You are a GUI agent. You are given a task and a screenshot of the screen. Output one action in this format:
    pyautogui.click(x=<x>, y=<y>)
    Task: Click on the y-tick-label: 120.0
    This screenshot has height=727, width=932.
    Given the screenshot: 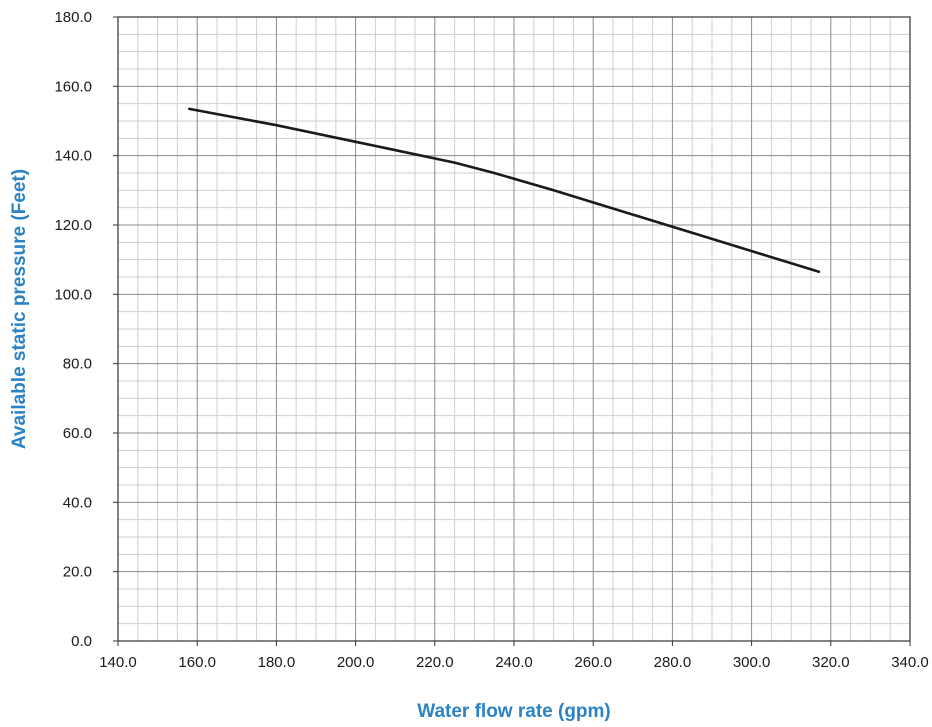 What is the action you would take?
    pyautogui.click(x=73, y=225)
    